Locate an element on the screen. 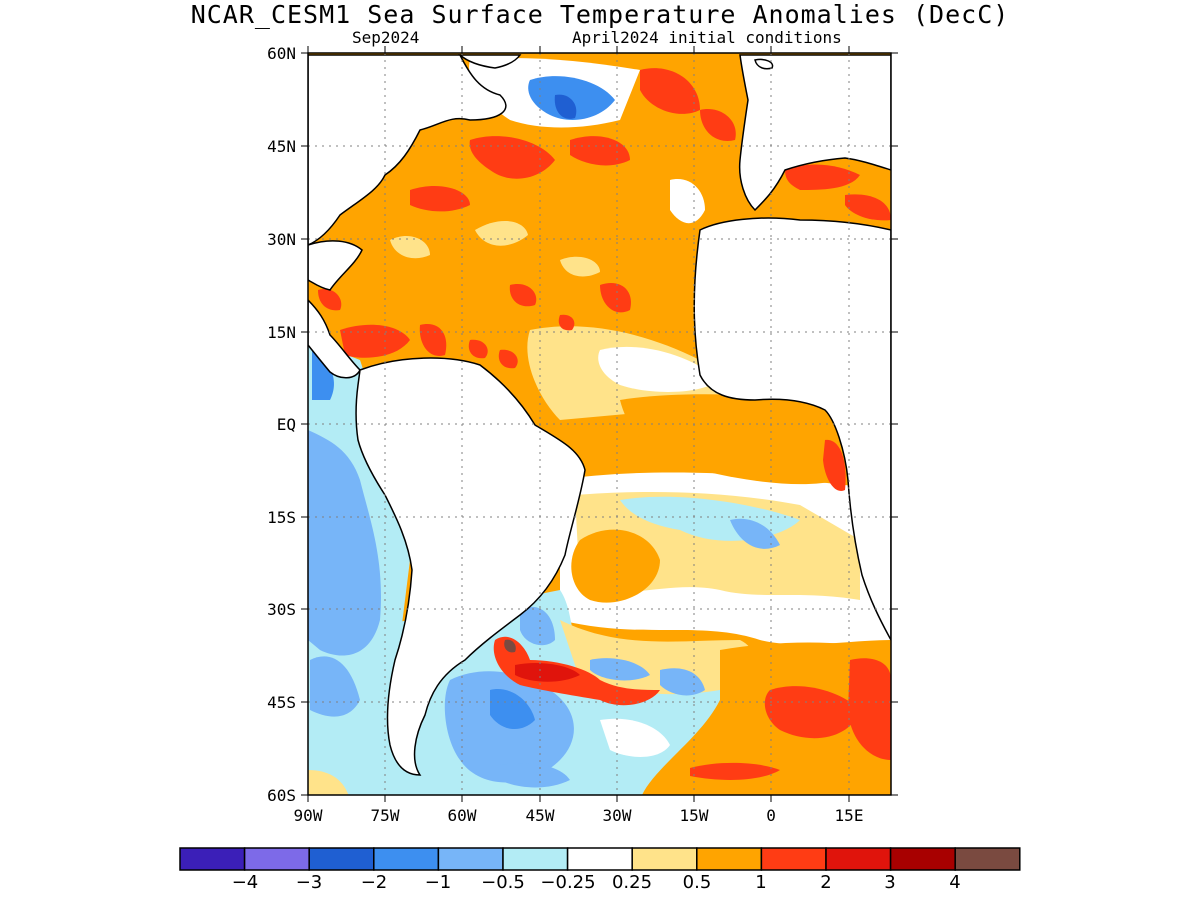  lon-label: 15E is located at coordinates (849, 815).